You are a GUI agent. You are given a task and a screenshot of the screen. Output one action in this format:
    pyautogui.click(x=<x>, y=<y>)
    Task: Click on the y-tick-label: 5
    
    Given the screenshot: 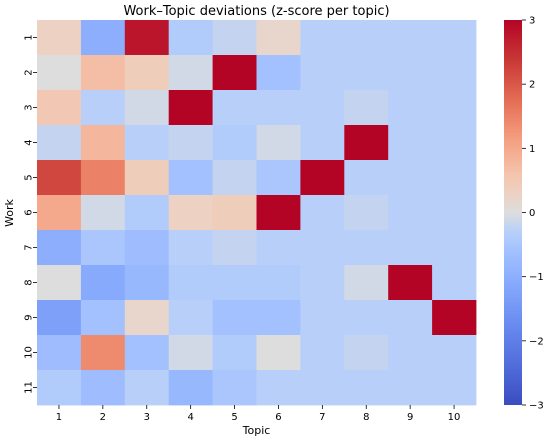 What is the action you would take?
    pyautogui.click(x=29, y=177)
    